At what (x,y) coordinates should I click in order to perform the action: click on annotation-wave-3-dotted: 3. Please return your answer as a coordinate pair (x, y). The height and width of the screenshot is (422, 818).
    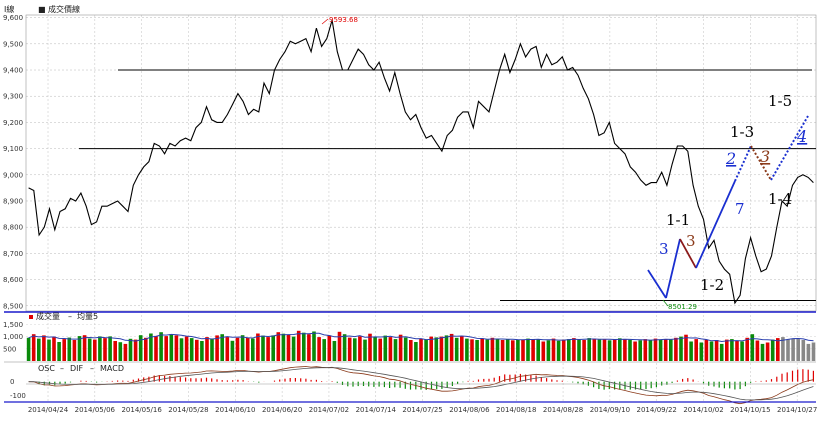
    Looking at the image, I should click on (765, 156).